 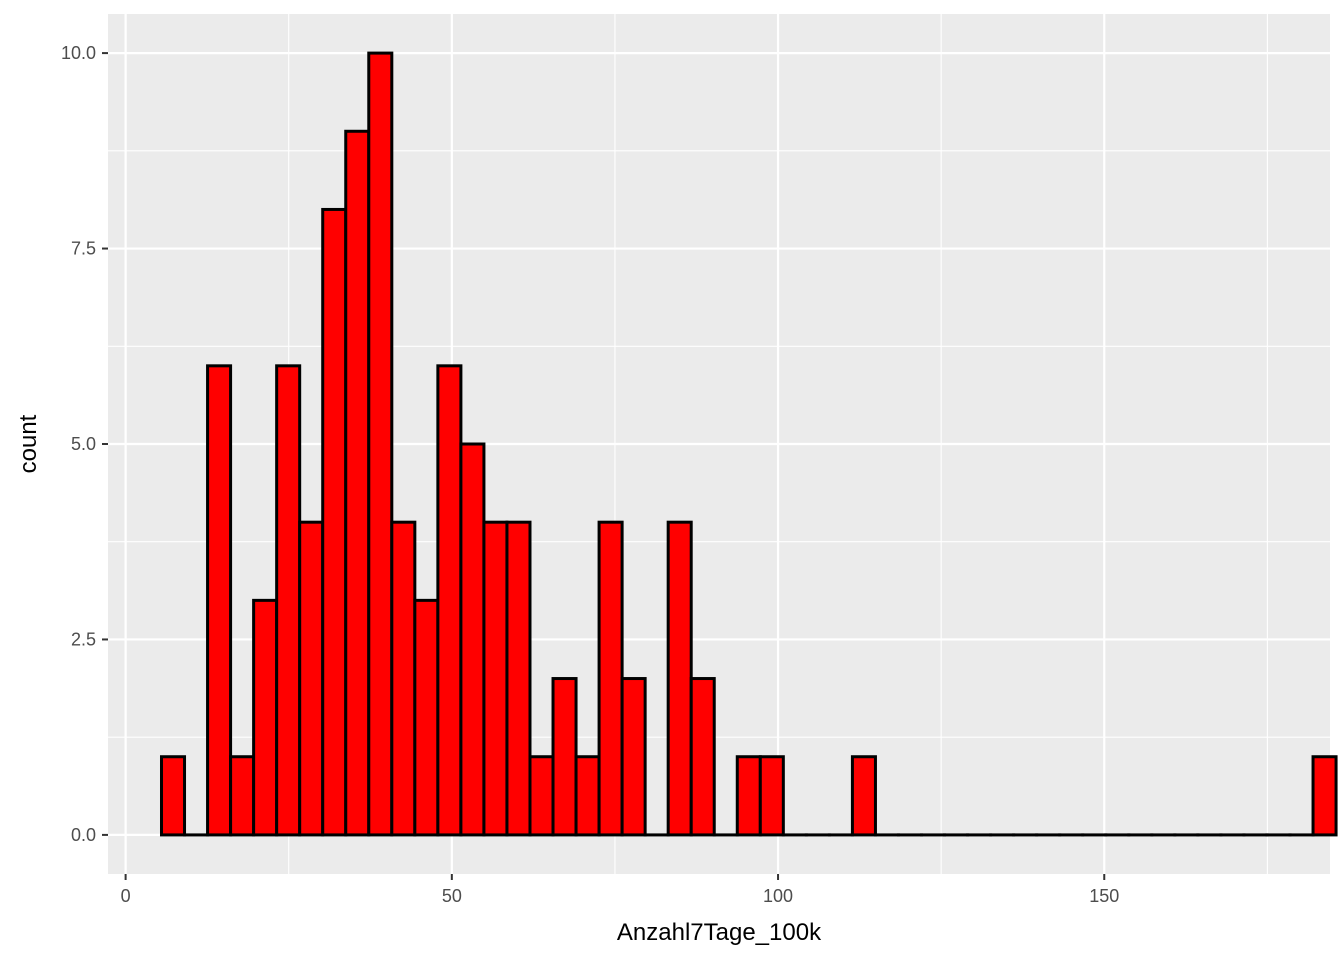 What do you see at coordinates (28, 443) in the screenshot?
I see `y-axis-title: count` at bounding box center [28, 443].